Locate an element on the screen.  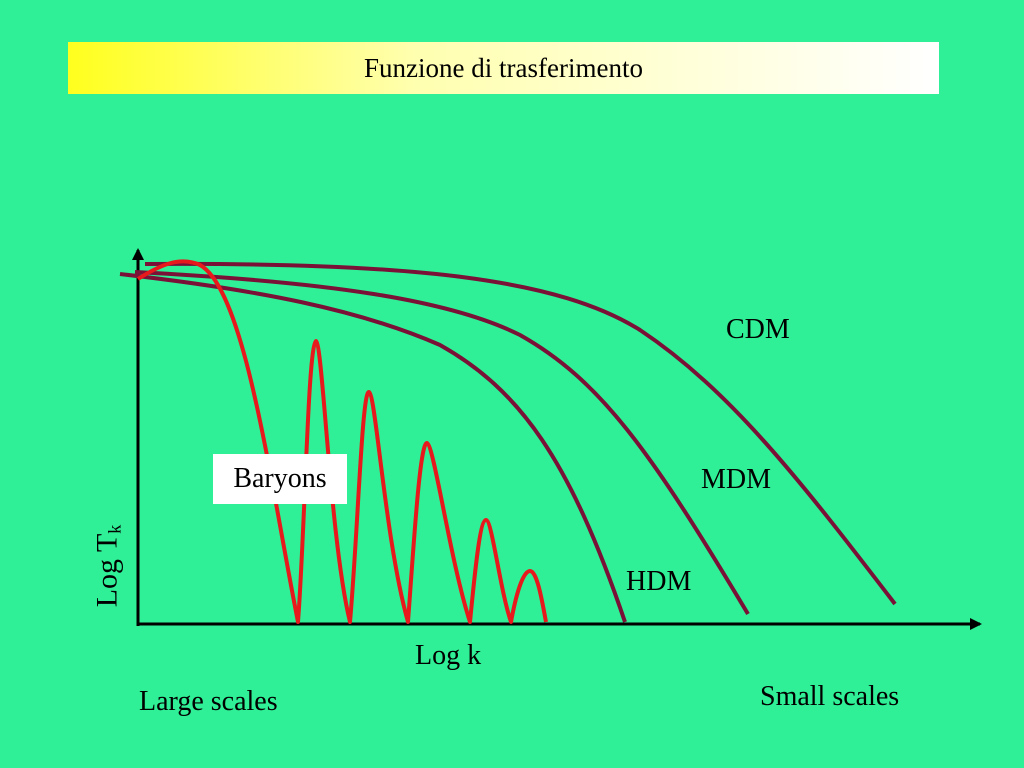
hdm-label: HDM is located at coordinates (659, 581).